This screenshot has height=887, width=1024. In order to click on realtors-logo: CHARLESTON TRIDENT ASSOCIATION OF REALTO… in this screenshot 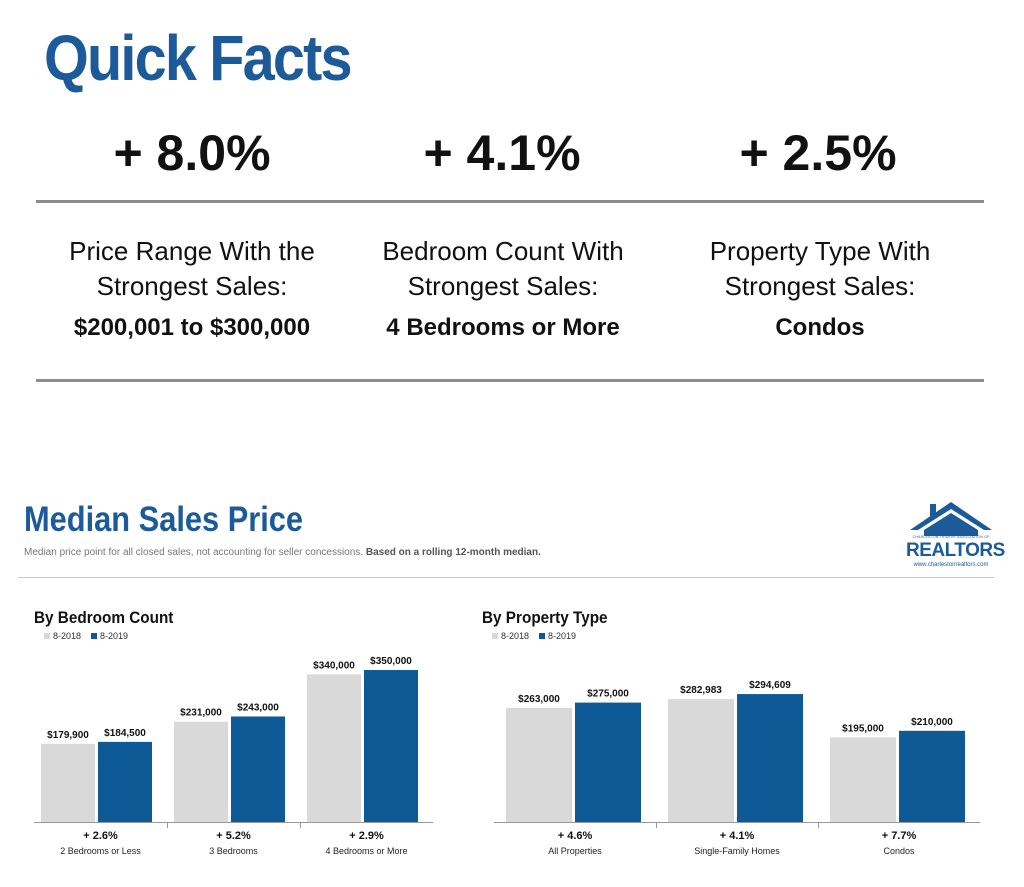, I will do `click(955, 536)`.